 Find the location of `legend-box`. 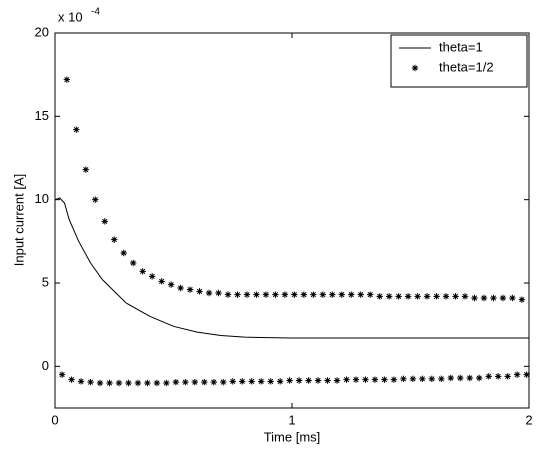

legend-box is located at coordinates (459, 61).